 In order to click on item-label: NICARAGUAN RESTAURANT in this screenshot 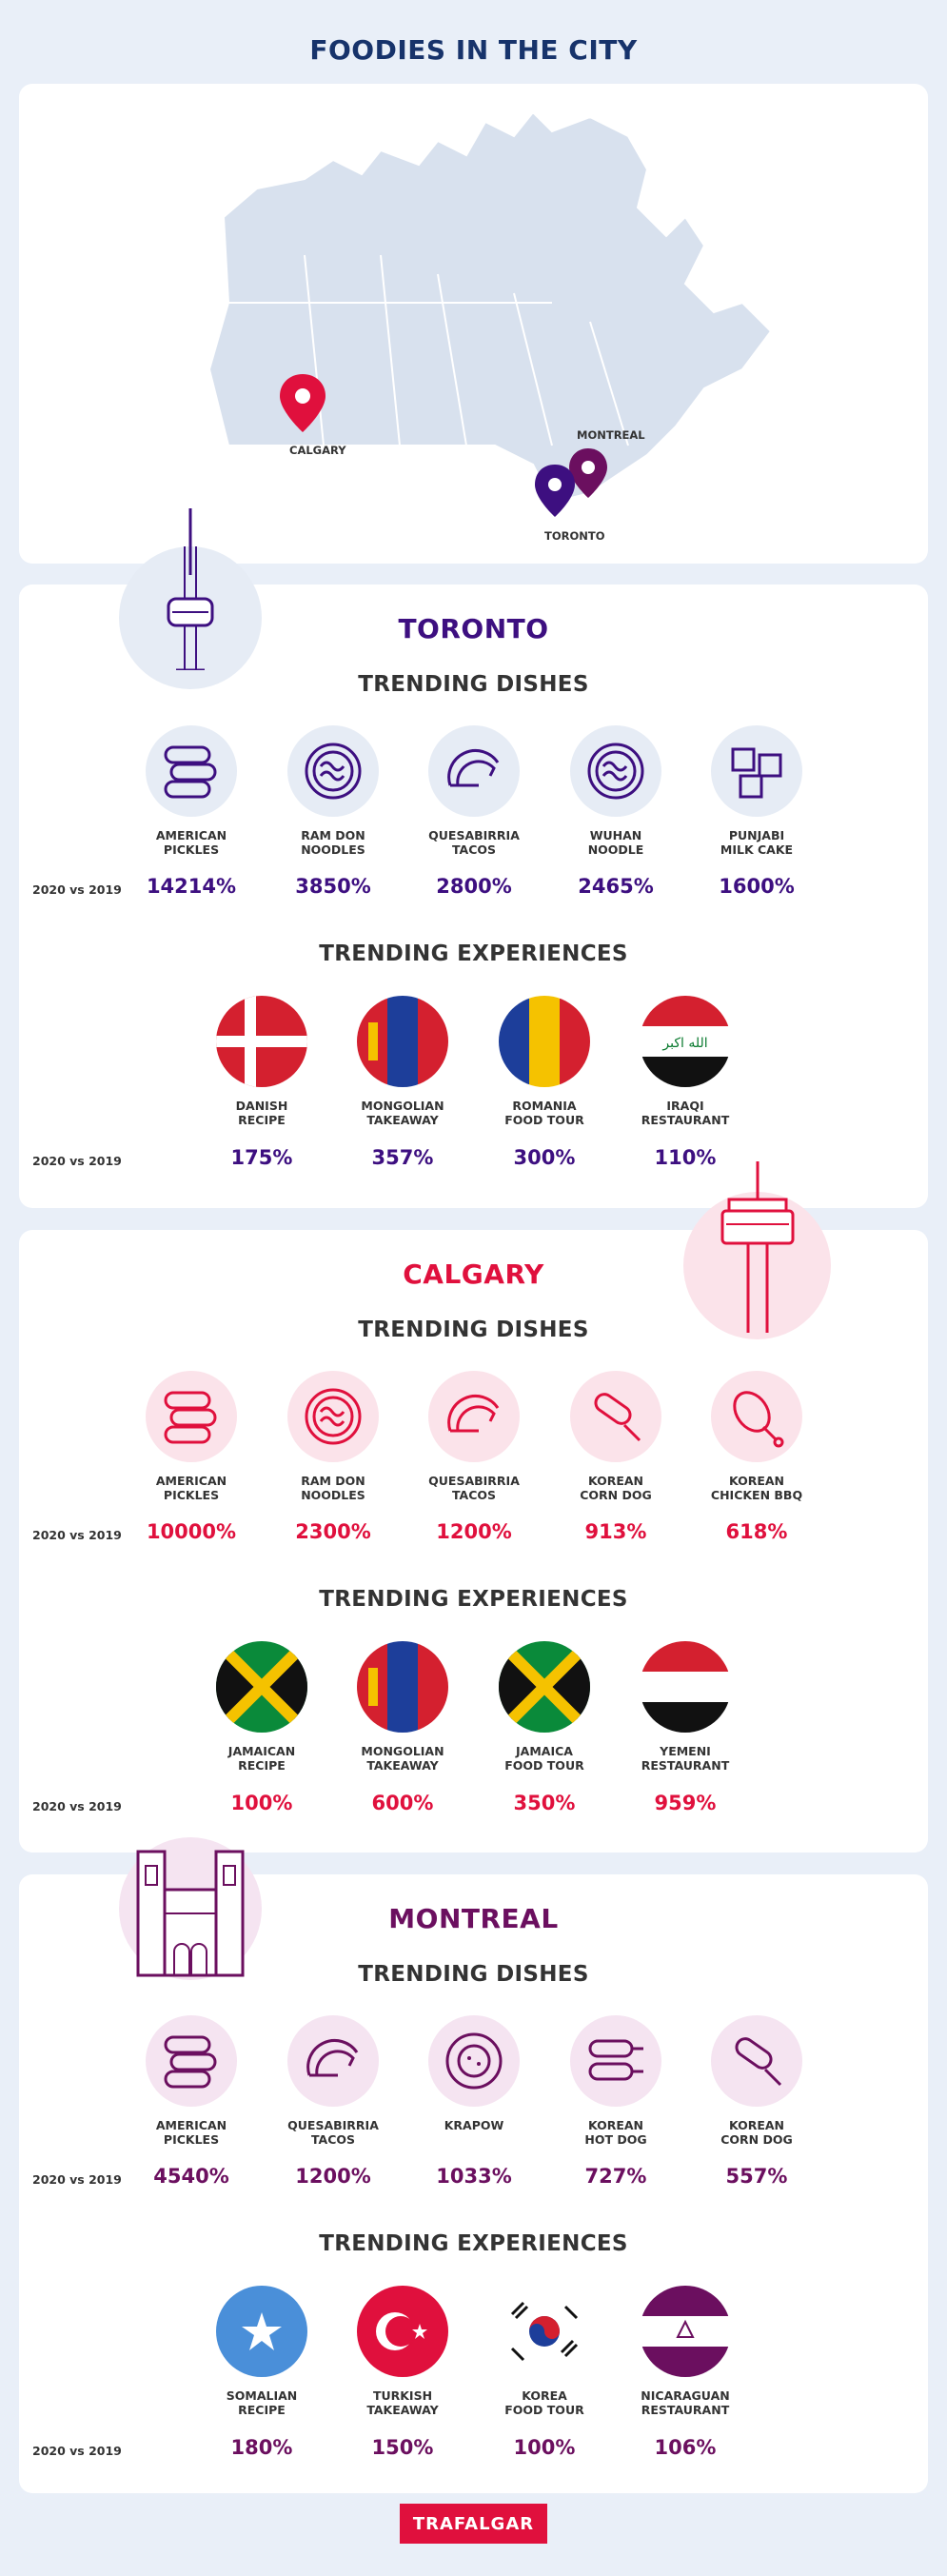, I will do `click(685, 2402)`.